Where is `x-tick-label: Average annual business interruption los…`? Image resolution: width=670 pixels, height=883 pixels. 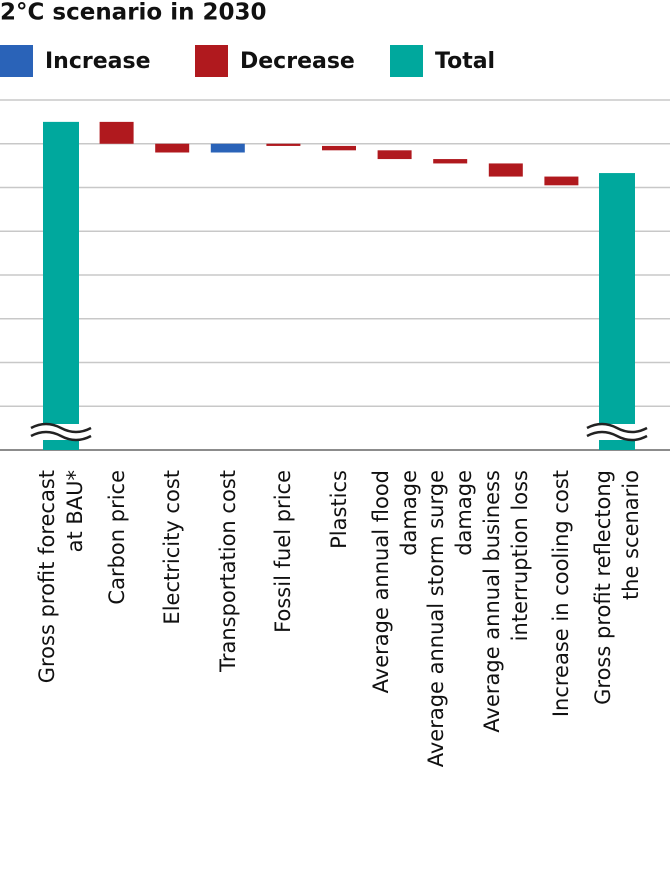
x-tick-label: Average annual business interruption los… is located at coordinates (505, 601).